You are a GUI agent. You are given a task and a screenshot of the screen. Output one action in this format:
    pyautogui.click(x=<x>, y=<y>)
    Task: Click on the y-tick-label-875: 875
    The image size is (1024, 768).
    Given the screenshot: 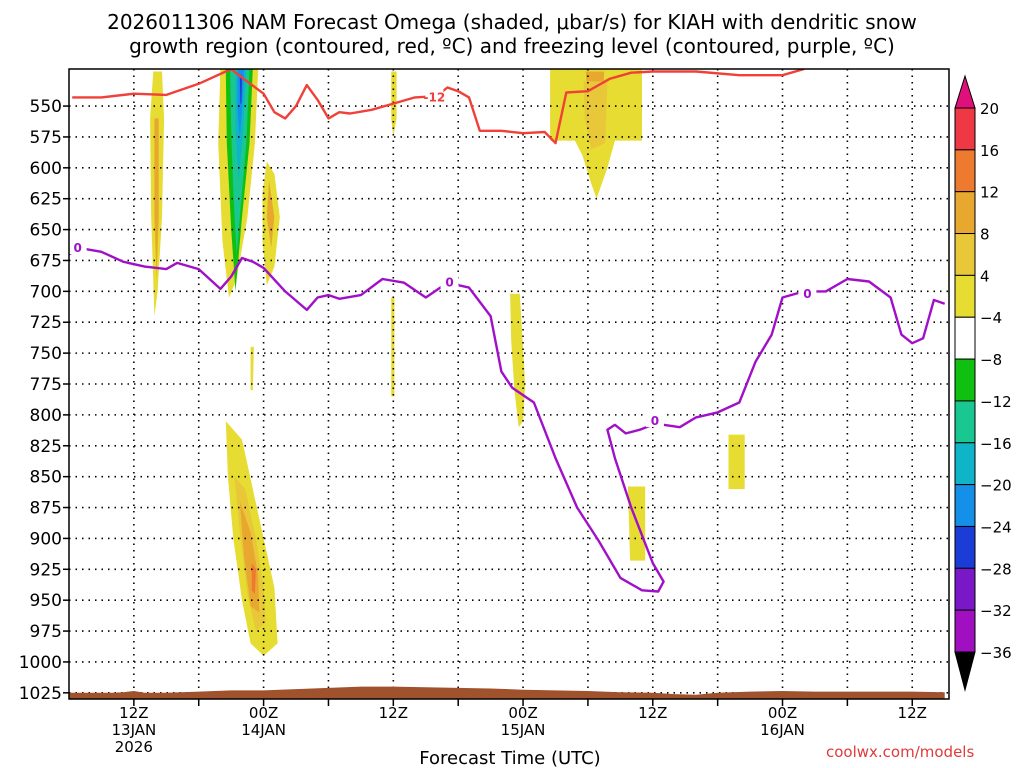 What is the action you would take?
    pyautogui.click(x=46, y=509)
    